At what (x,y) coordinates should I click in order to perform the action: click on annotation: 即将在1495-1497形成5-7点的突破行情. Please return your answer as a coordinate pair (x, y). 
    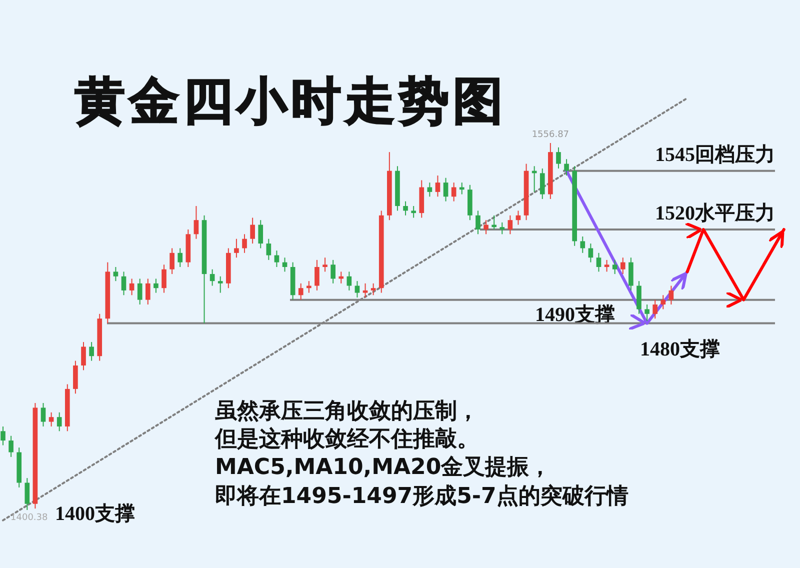
    Looking at the image, I should click on (421, 496).